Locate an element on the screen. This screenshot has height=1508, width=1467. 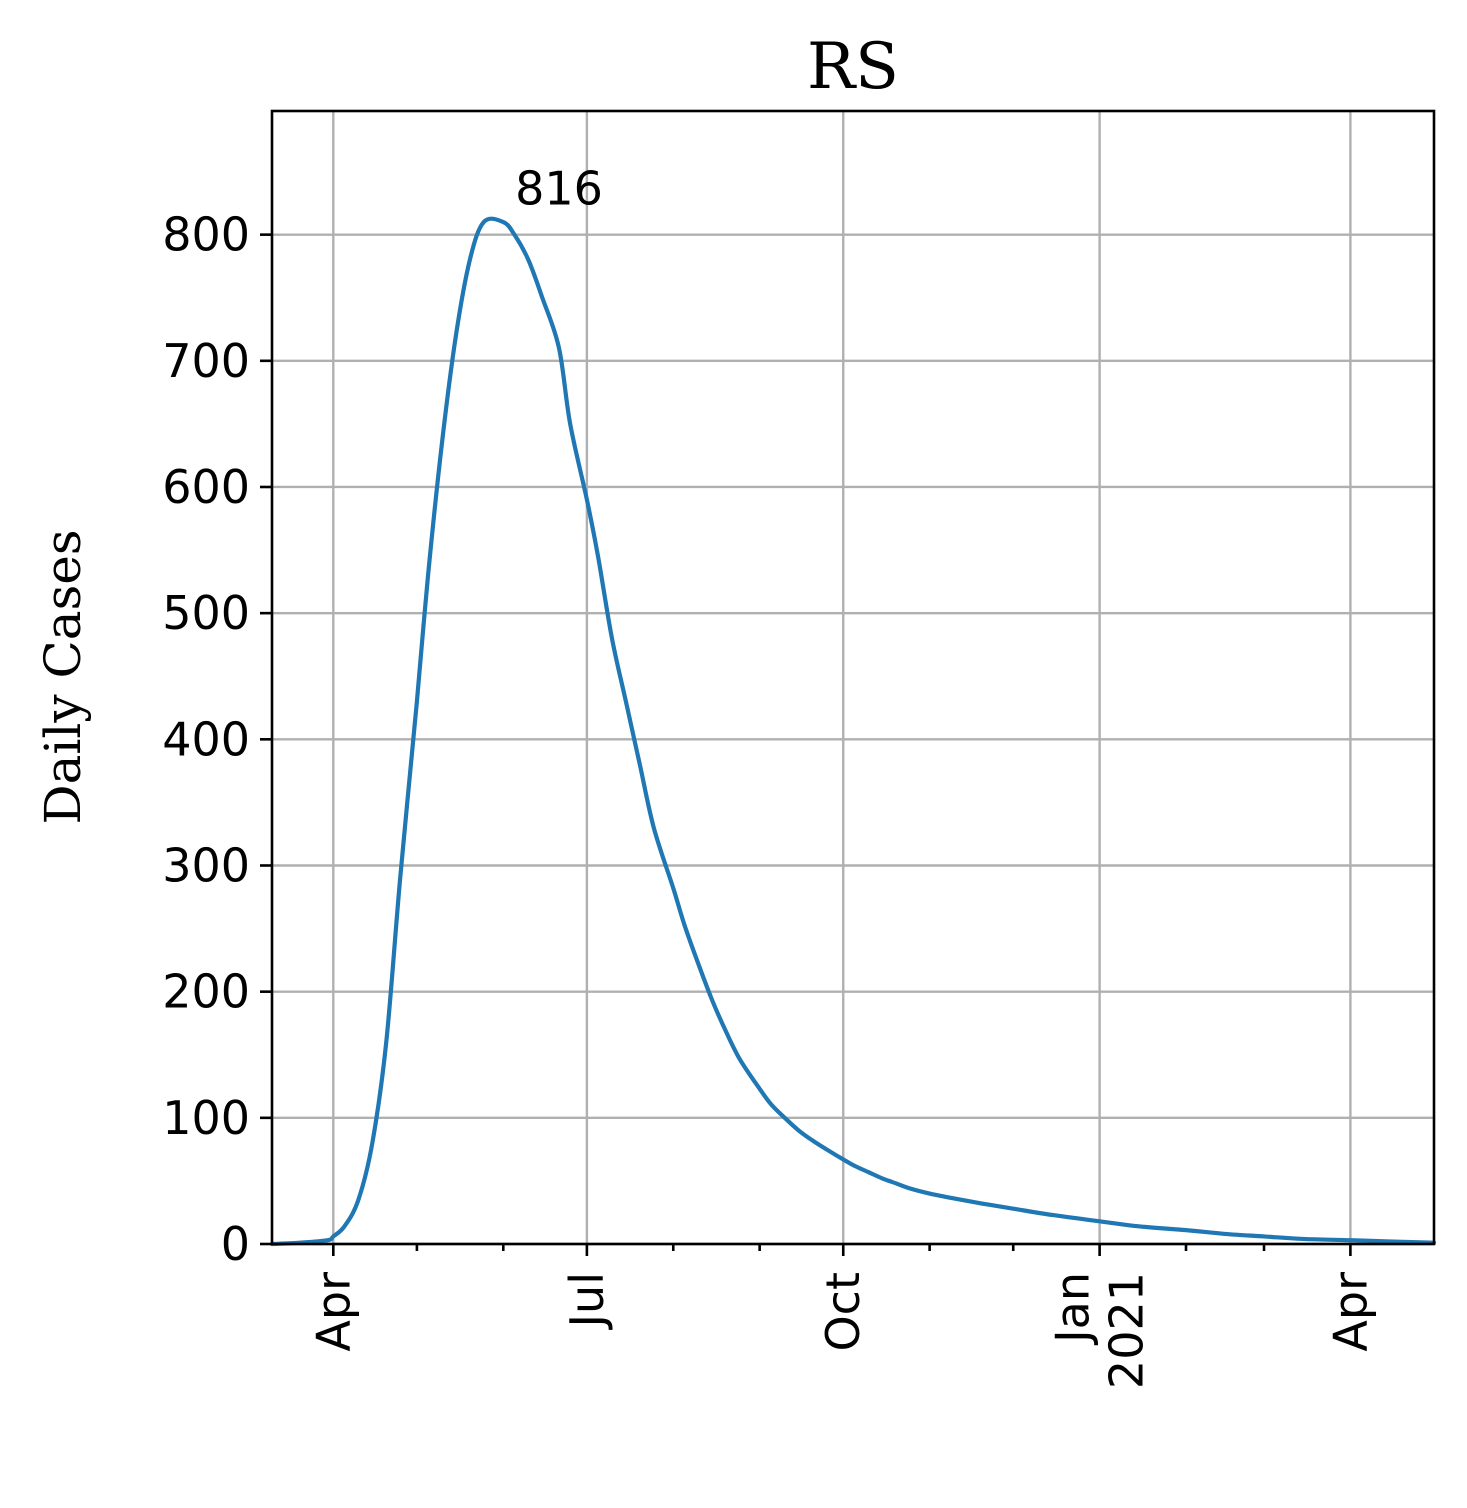
x-tick-label: Jul is located at coordinates (587, 1301).